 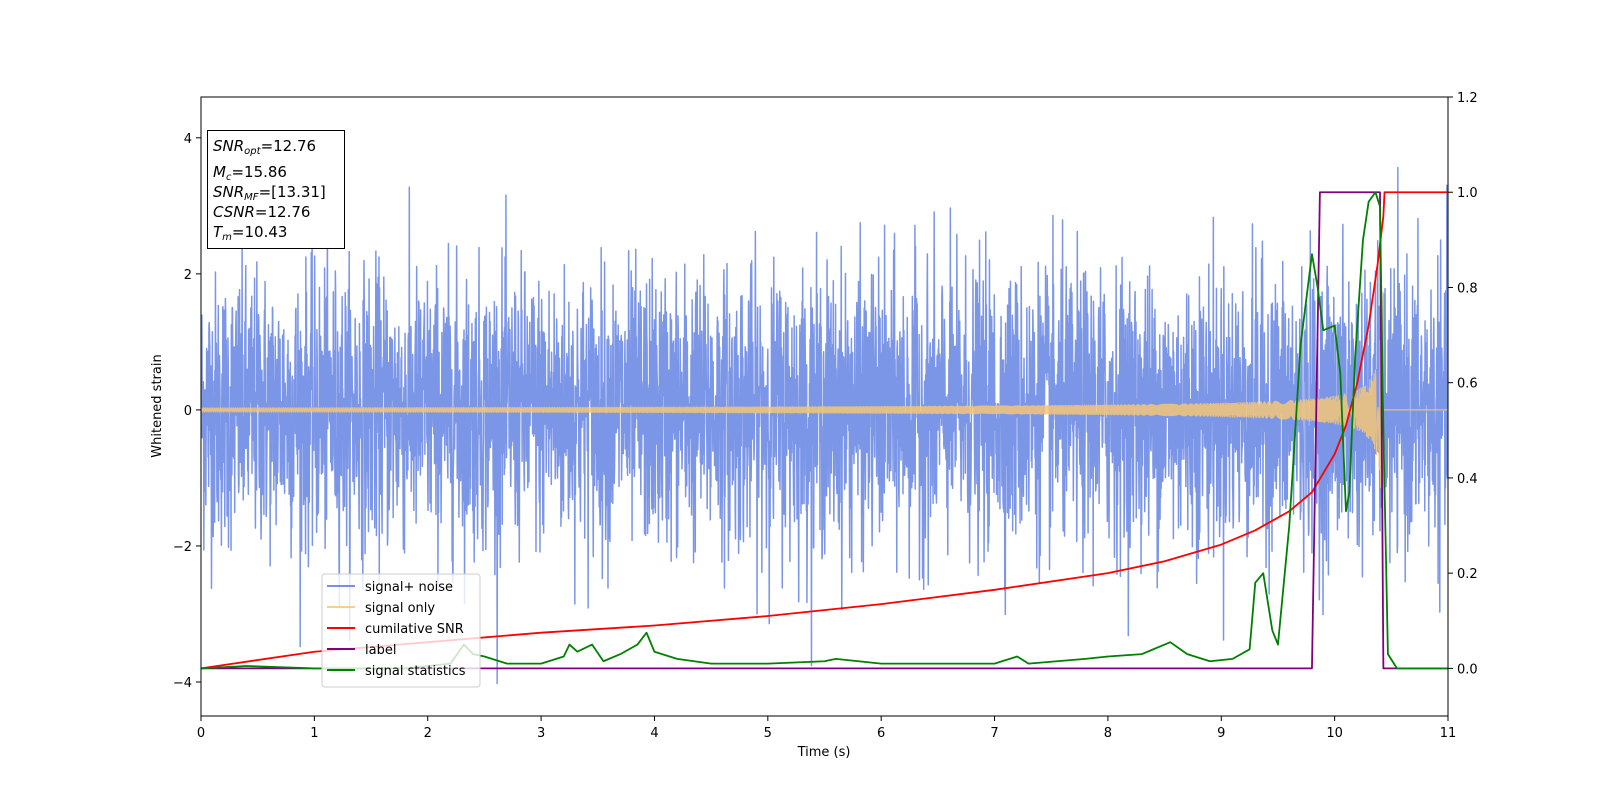 I want to click on legend-label: cumilative SNR, so click(x=414, y=629).